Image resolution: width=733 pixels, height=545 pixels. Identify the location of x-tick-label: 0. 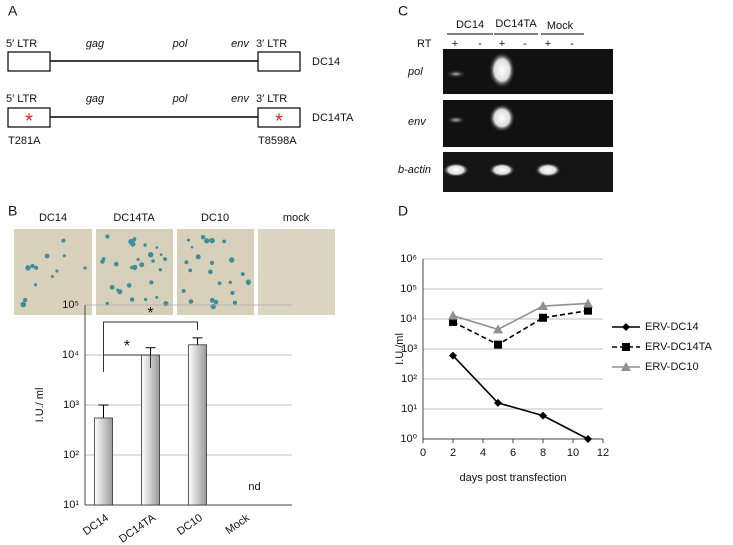
(423, 453).